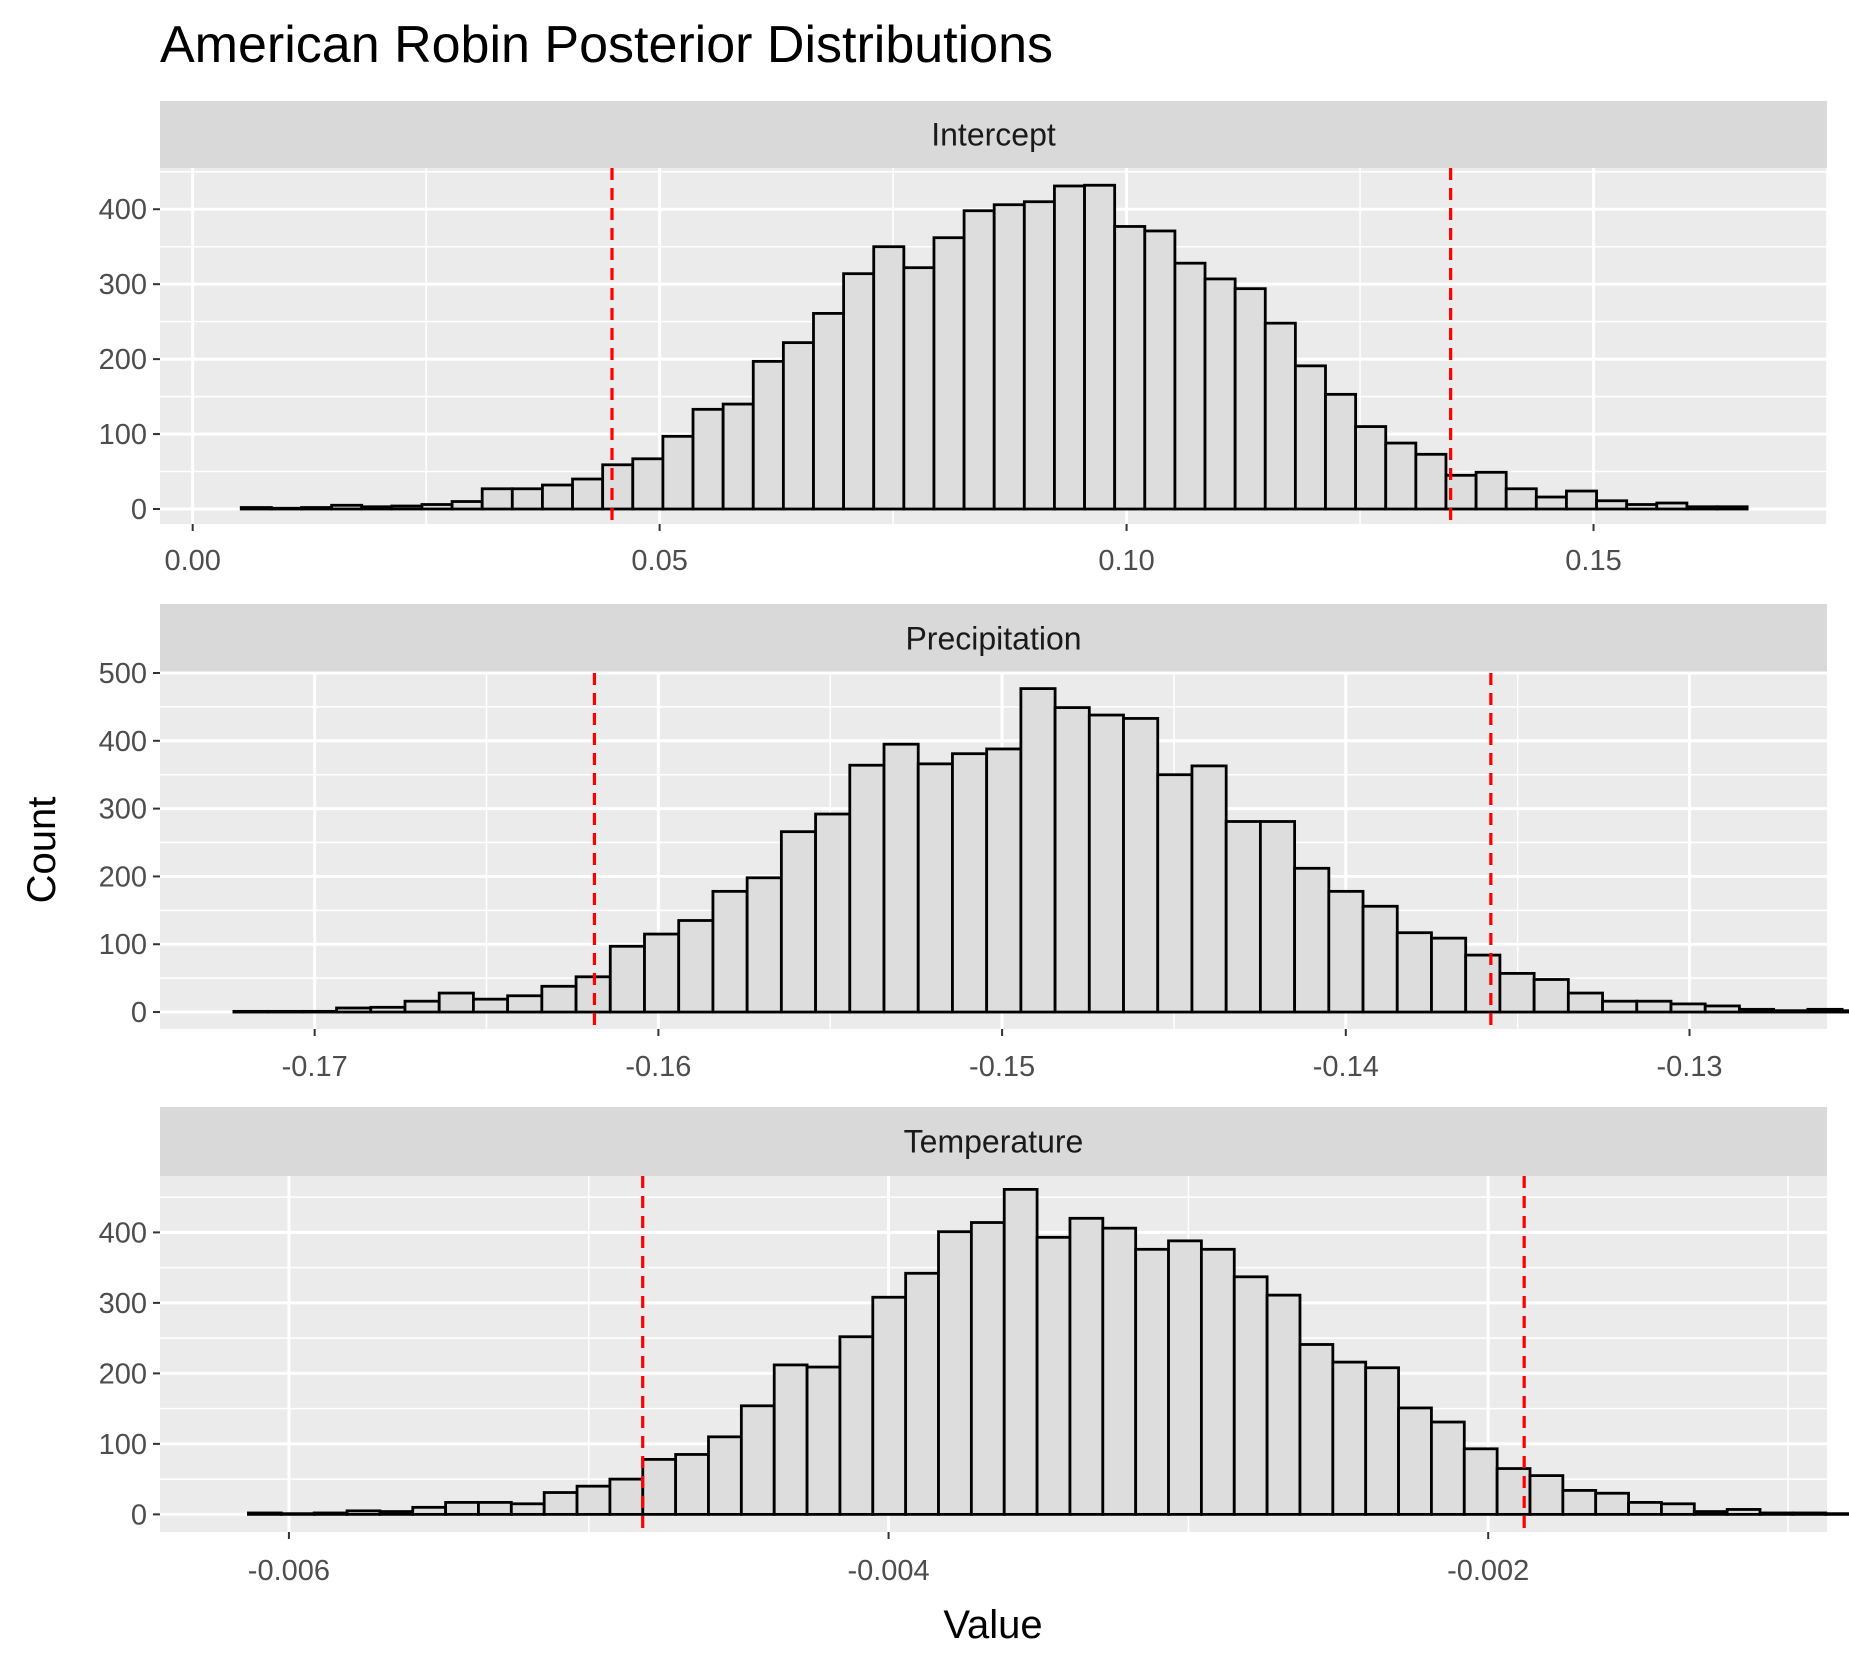 The height and width of the screenshot is (1671, 1849). I want to click on x-tick-label: -0.13, so click(1689, 1067).